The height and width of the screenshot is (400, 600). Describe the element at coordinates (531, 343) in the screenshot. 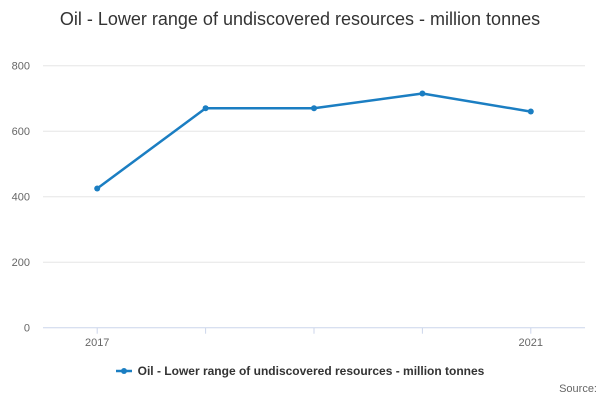

I see `x-tick-label: 2021` at that location.